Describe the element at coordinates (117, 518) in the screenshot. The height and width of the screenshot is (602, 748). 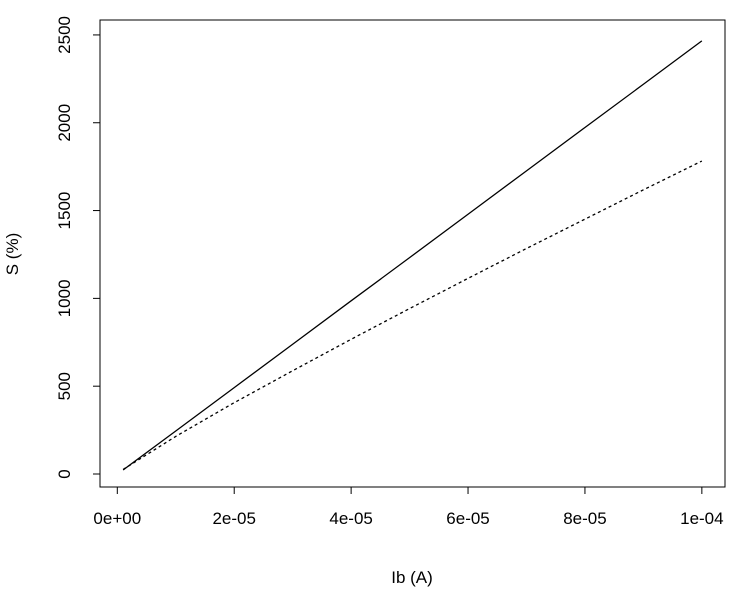
I see `x-tick-label: 0e+00` at that location.